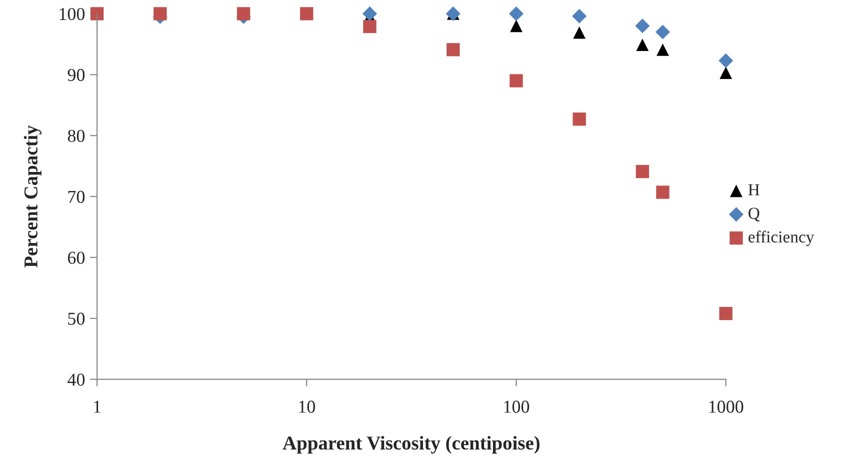  What do you see at coordinates (517, 406) in the screenshot?
I see `x-tick-label: 100` at bounding box center [517, 406].